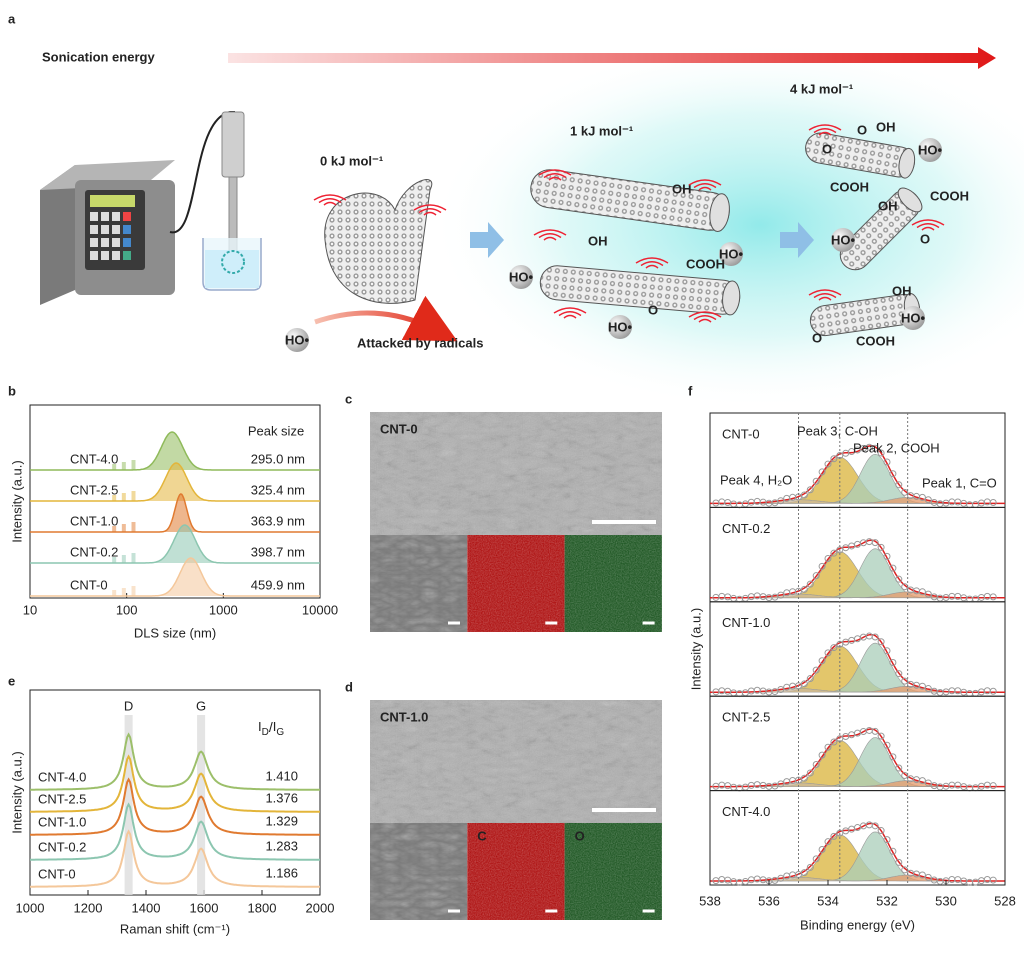 The height and width of the screenshot is (975, 1024). Describe the element at coordinates (278, 551) in the screenshot. I see `peak-size-label: 398.7 nm` at that location.